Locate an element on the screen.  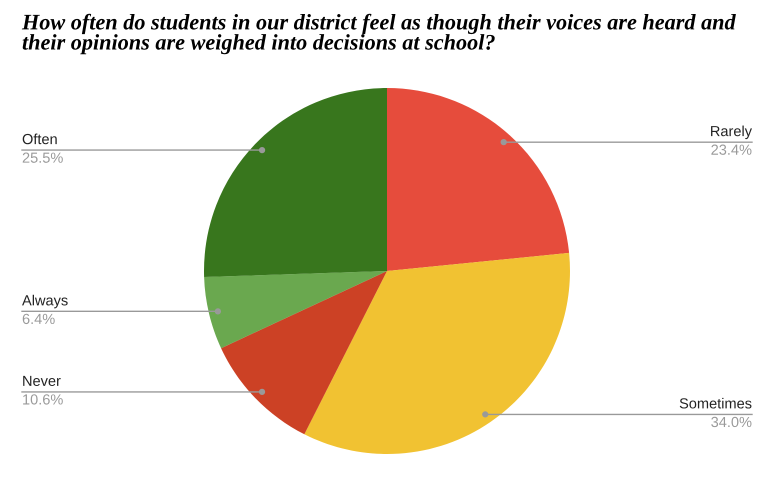
slice-label: Often is located at coordinates (39, 139).